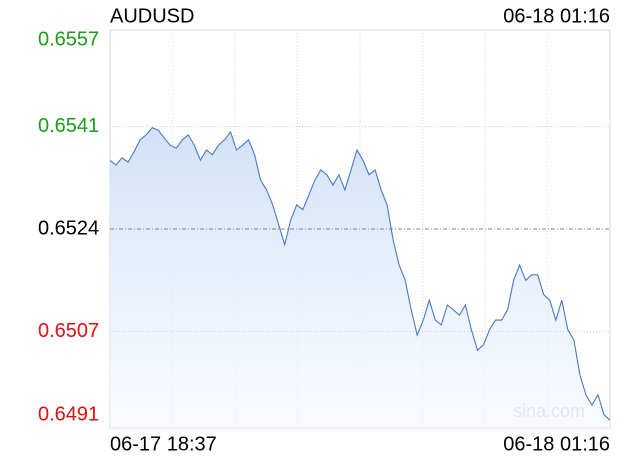  I want to click on chart-title: AUDUSD, so click(152, 16).